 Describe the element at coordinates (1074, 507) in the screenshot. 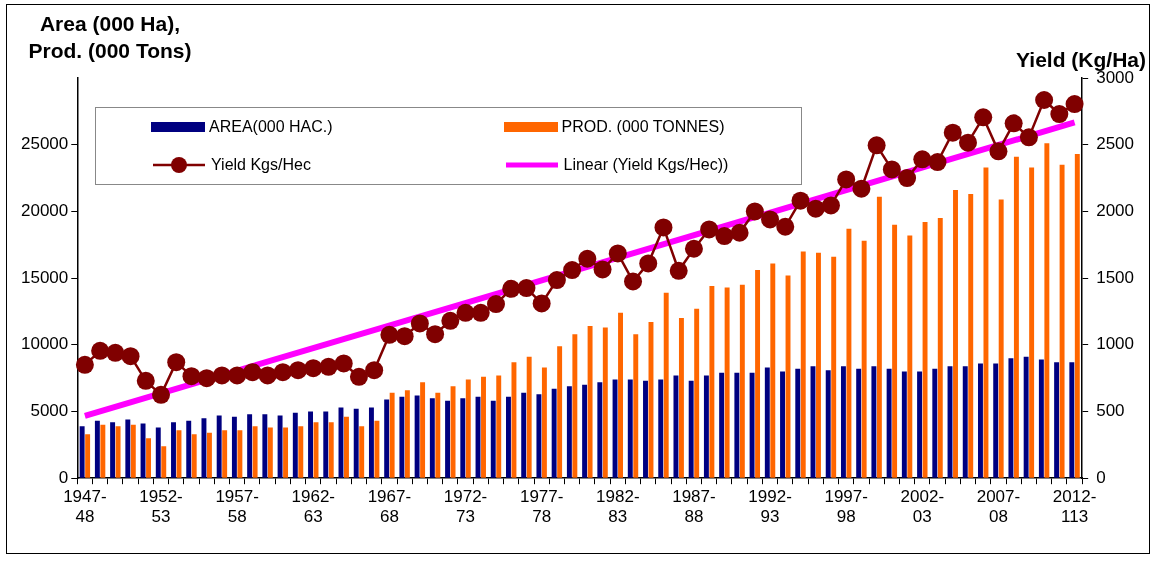

I see `x-tick-label: 2012-113` at that location.